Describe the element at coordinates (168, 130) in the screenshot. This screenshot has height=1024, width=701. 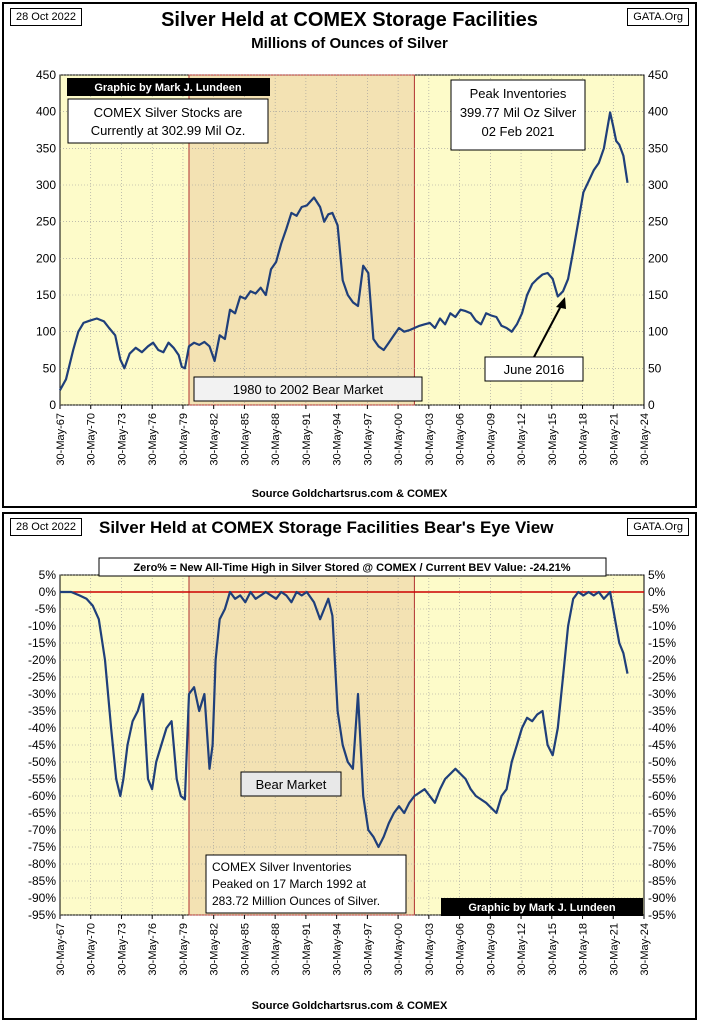
I see `current-note-line2: Currently at 302.99 Mil Oz.` at that location.